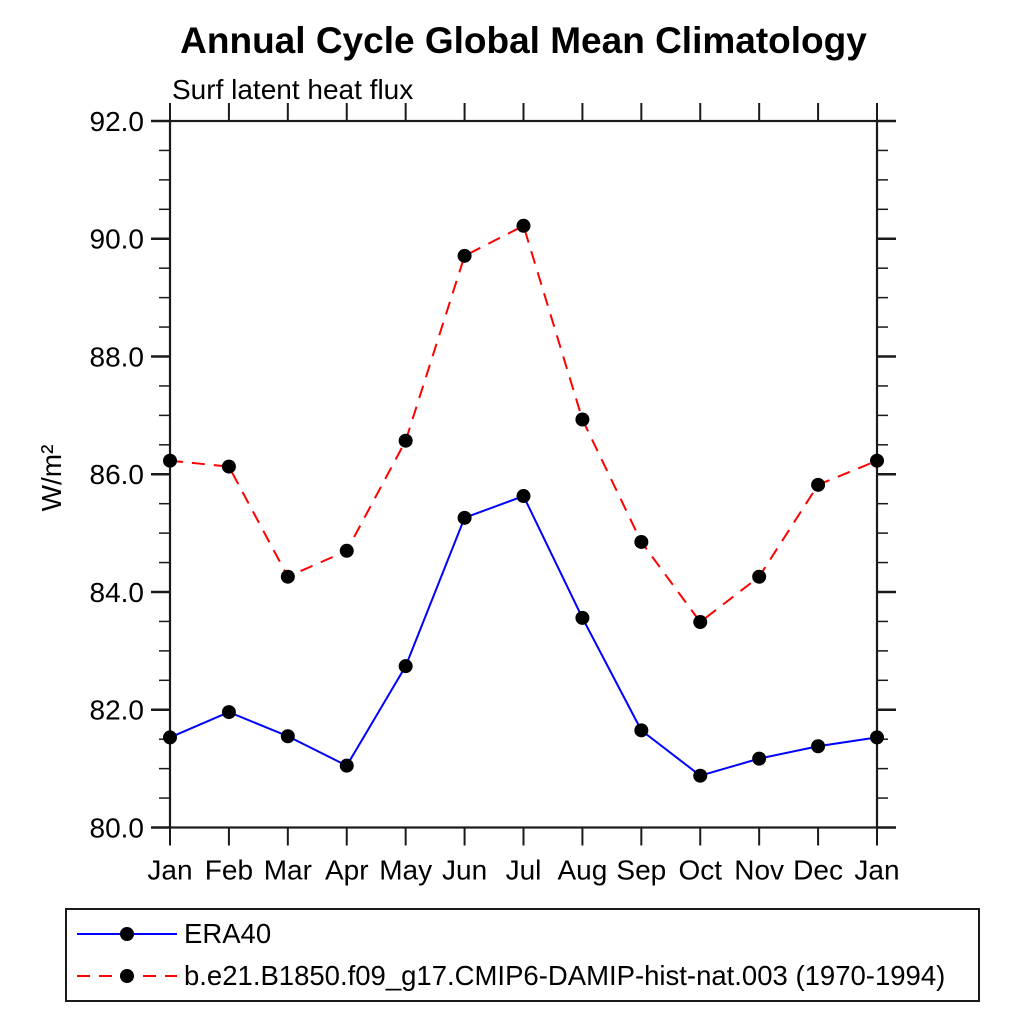 This screenshot has height=1024, width=1024. Describe the element at coordinates (127, 934) in the screenshot. I see `legend-line-solid-icon` at that location.